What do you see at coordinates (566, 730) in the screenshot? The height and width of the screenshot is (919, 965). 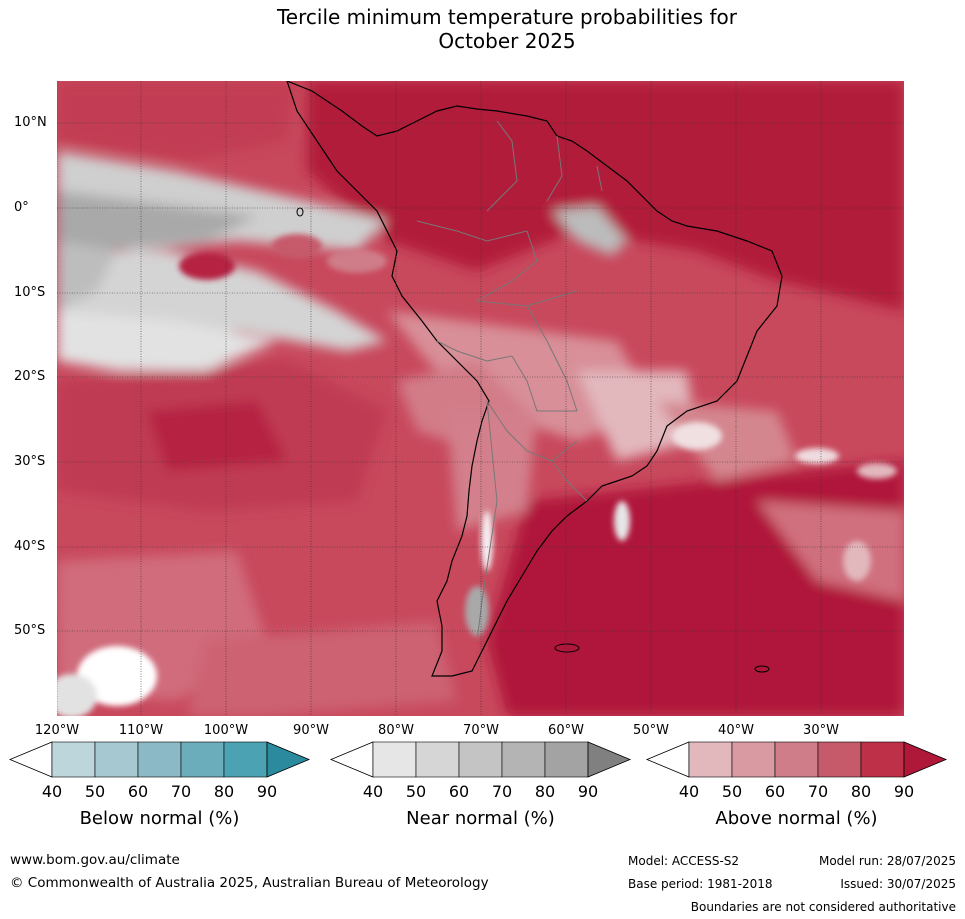 I see `longitude-label: 60°W` at bounding box center [566, 730].